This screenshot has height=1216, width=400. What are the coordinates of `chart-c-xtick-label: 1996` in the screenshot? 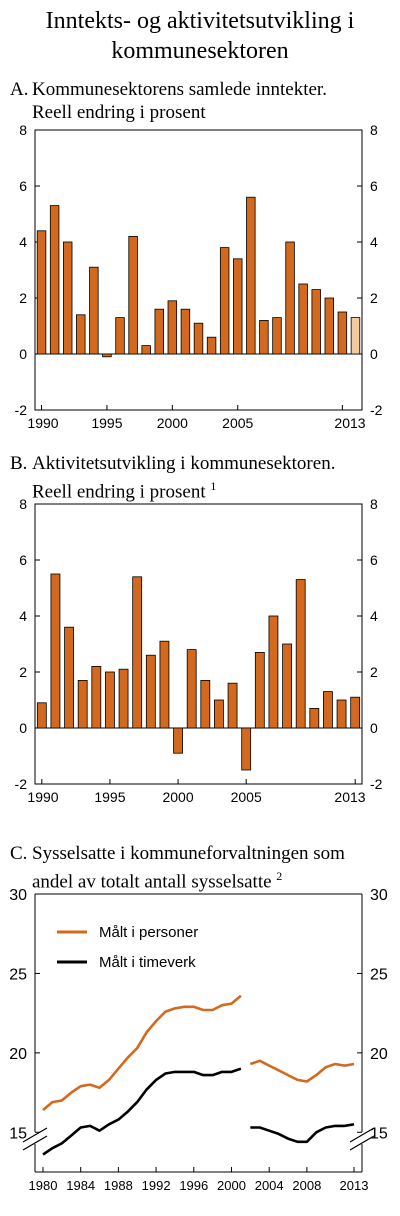 It's located at (193, 1185).